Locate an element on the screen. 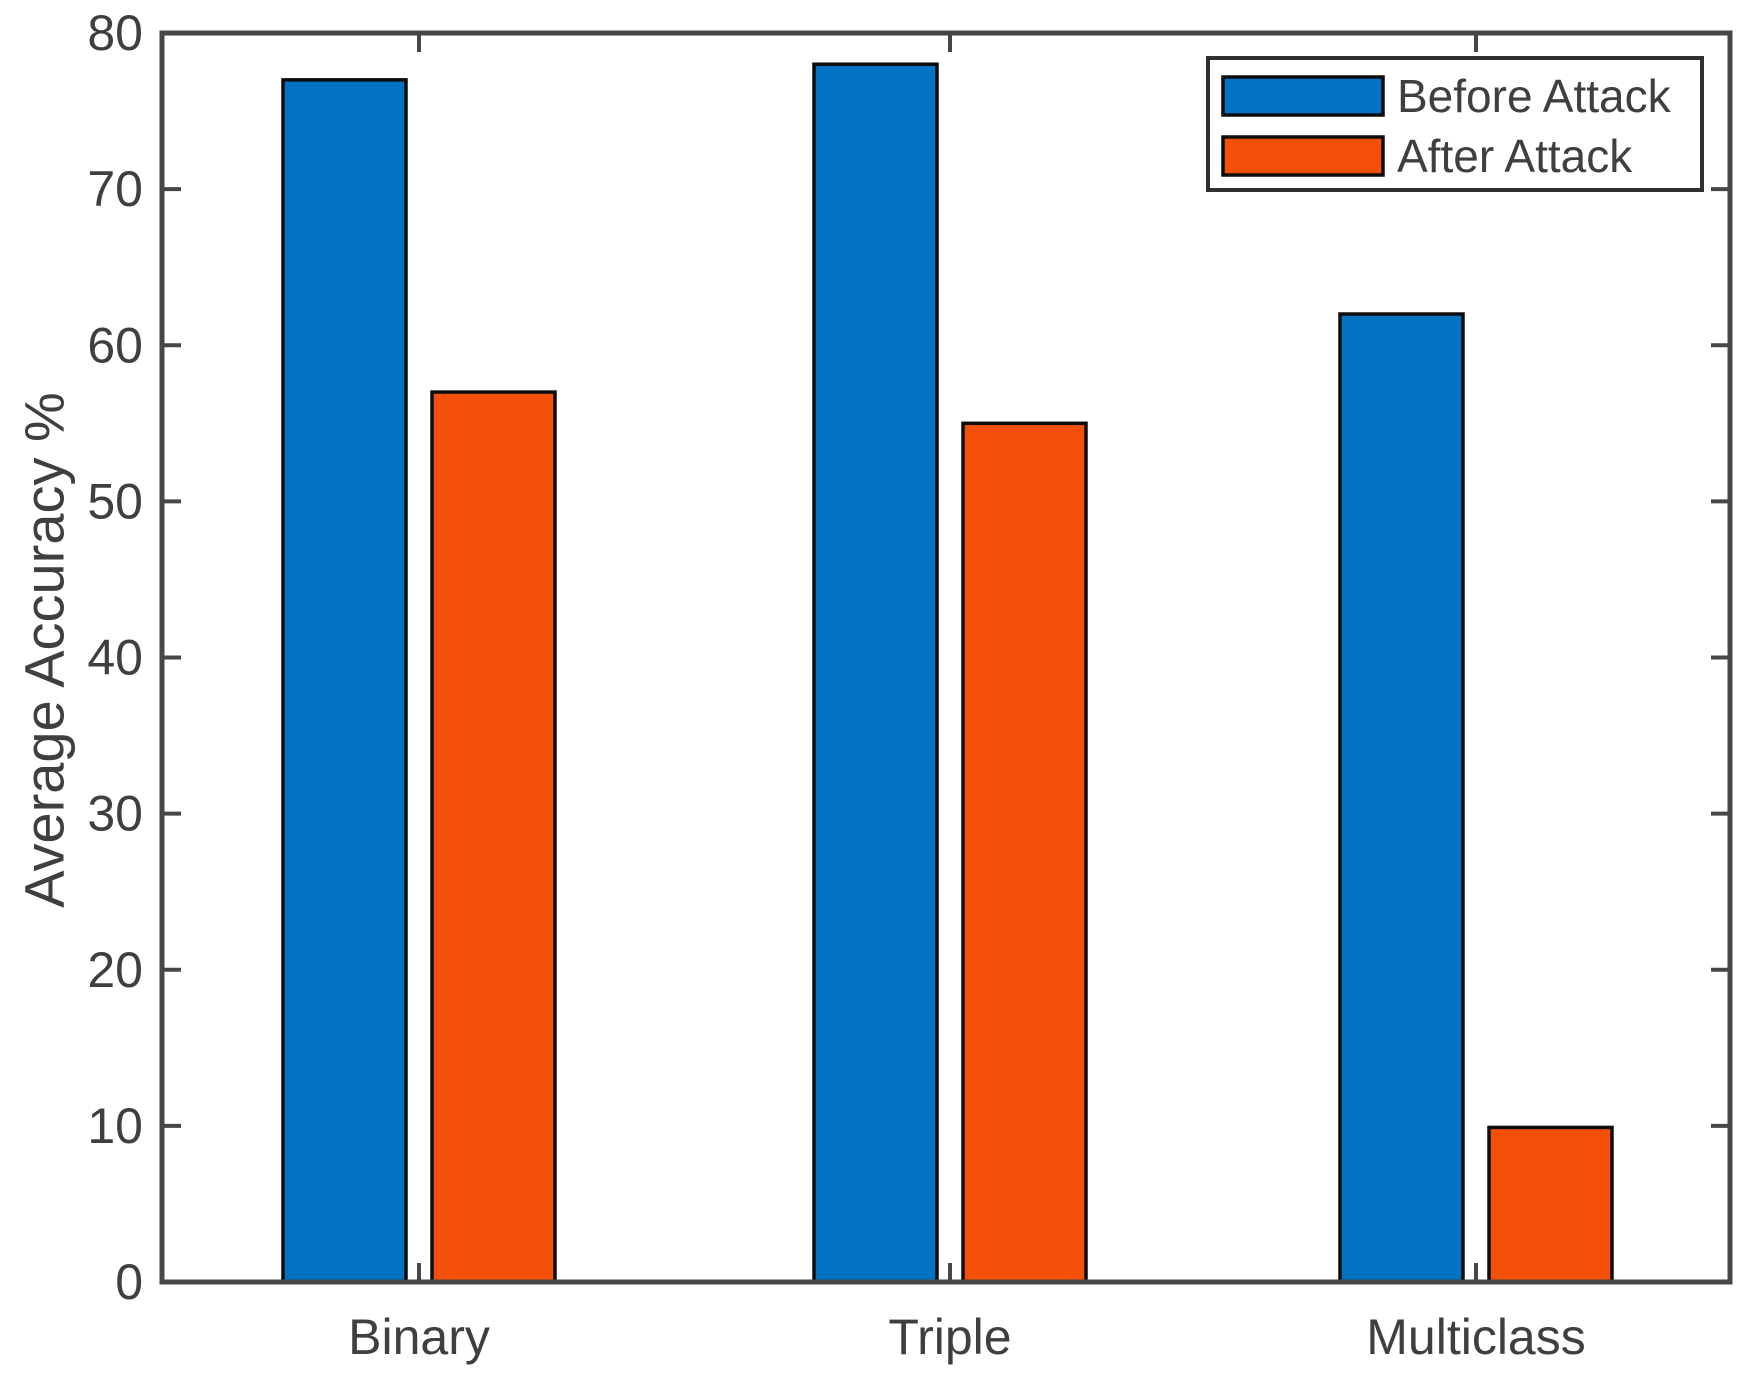  bar-before-attack-triple is located at coordinates (875, 673).